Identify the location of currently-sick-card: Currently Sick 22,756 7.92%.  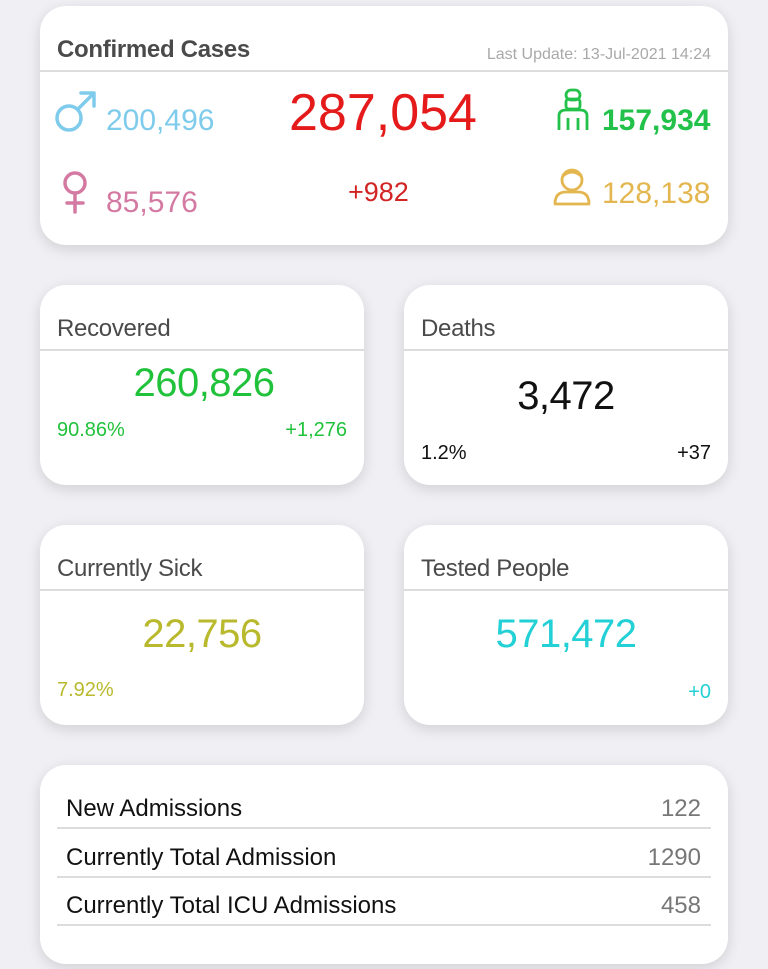
(202, 625).